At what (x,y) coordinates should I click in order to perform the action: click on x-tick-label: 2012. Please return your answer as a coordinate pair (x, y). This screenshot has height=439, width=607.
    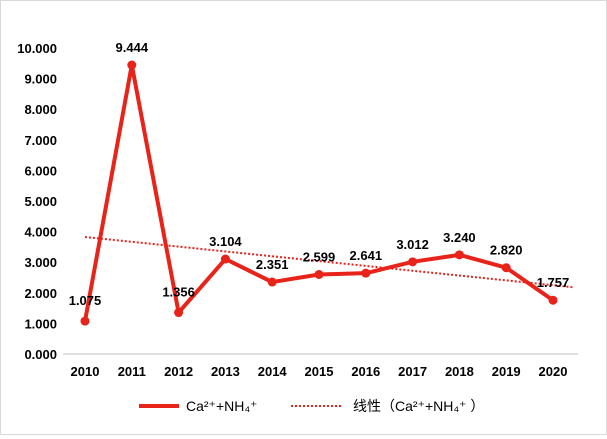
    Looking at the image, I should click on (178, 371).